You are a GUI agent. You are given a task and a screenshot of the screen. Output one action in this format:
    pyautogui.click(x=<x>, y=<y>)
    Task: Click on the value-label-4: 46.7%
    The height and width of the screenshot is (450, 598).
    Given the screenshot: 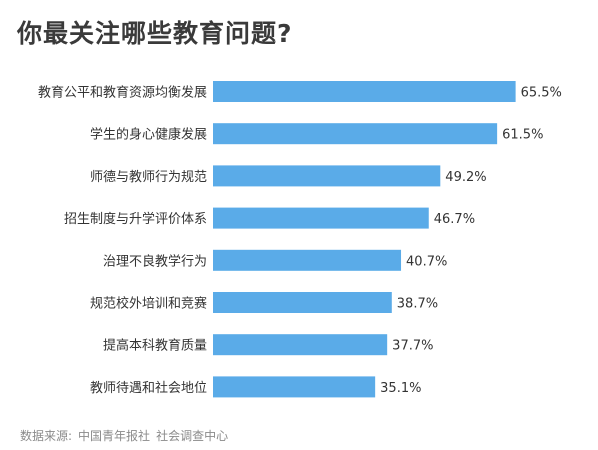 What is the action you would take?
    pyautogui.click(x=454, y=219)
    